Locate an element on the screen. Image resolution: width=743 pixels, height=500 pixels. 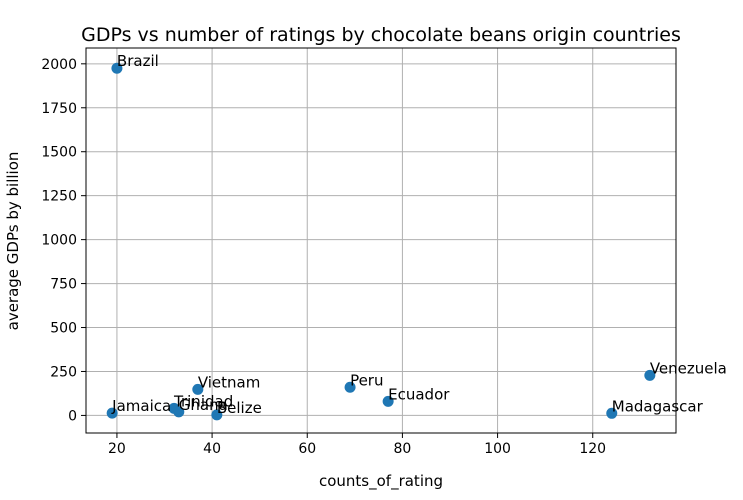
y-tick-label: 1500 is located at coordinates (59, 153).